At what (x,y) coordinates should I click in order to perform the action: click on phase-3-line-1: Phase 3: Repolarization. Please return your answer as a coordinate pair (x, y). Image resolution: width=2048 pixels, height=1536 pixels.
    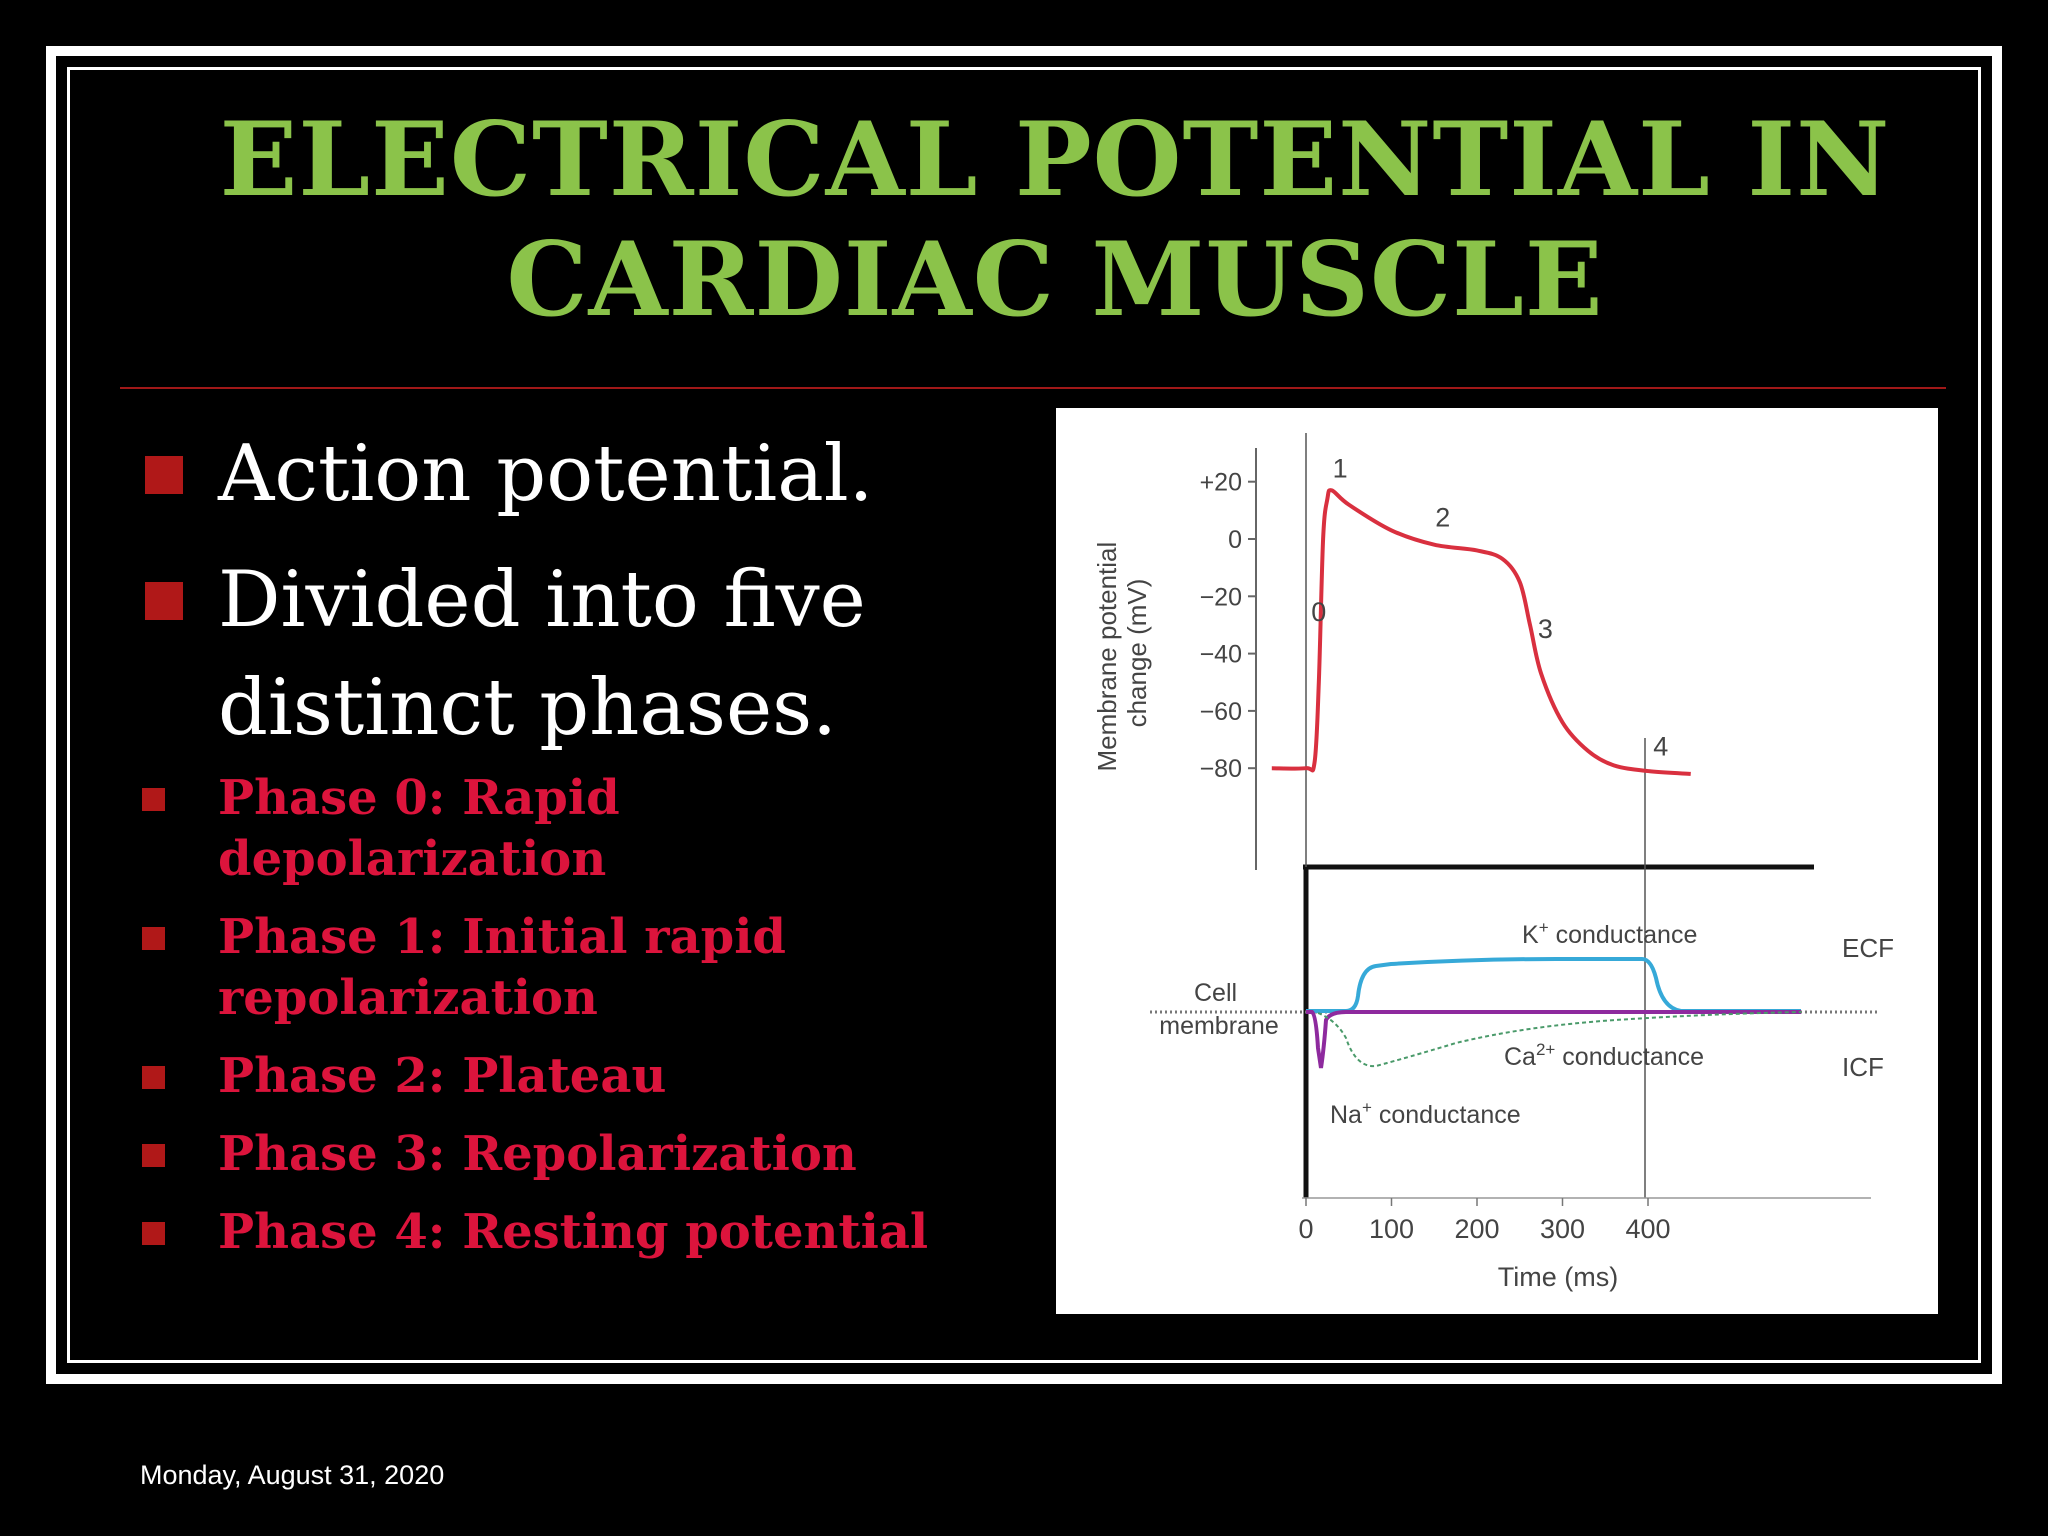
    Looking at the image, I should click on (537, 1154).